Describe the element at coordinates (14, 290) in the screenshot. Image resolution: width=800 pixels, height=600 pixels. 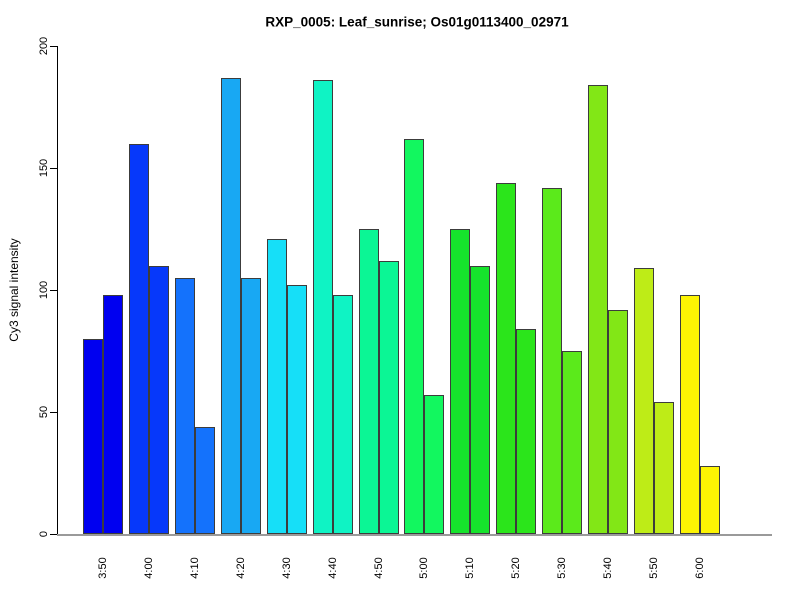
I see `y-axis-label: Cy3 signal intensity` at that location.